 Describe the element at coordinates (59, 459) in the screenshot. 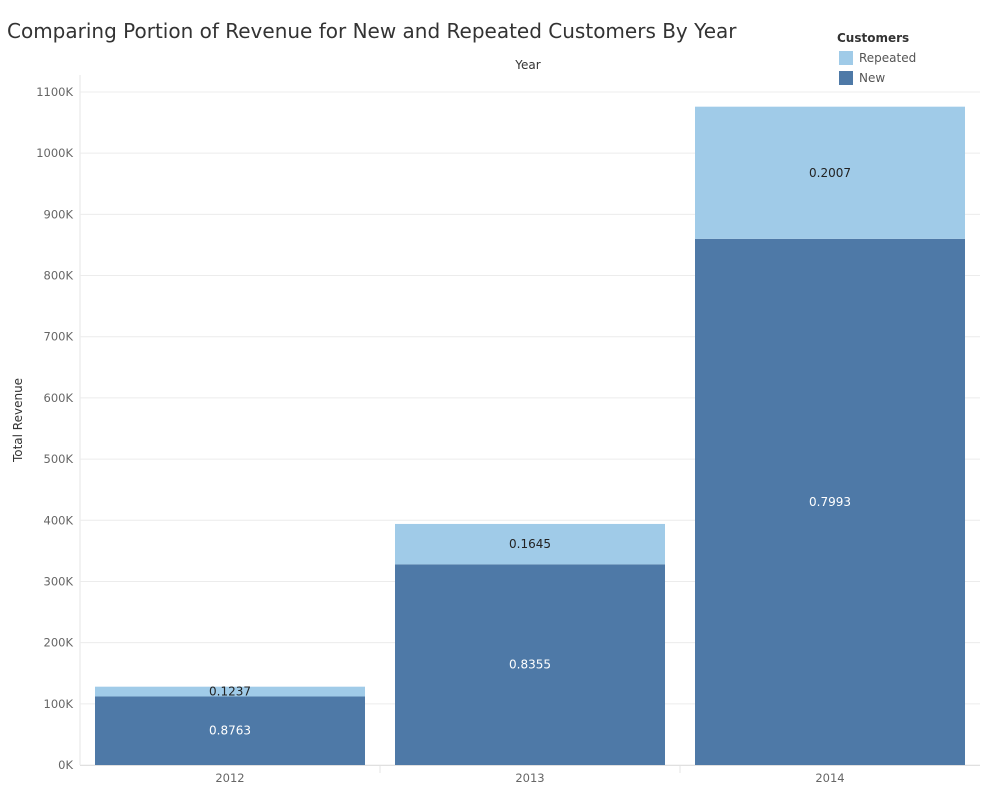

I see `y-tick-label: 500K` at that location.